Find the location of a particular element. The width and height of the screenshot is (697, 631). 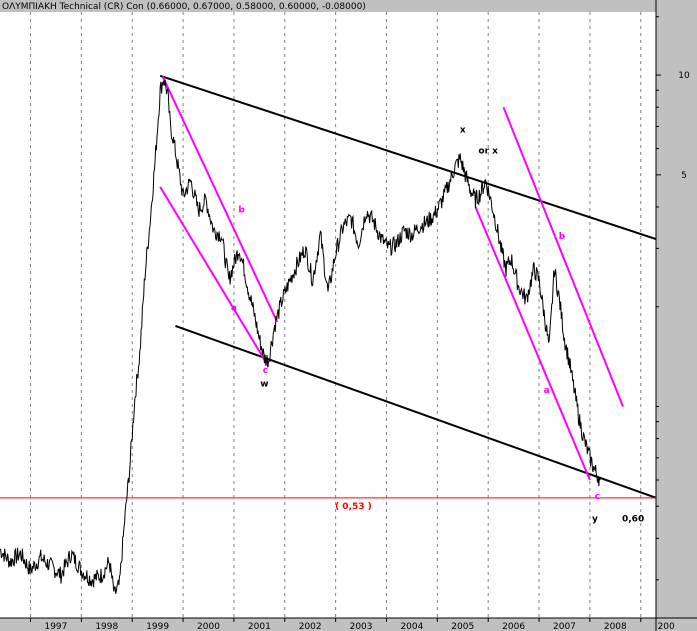

x-tick-label: 200 is located at coordinates (666, 626).